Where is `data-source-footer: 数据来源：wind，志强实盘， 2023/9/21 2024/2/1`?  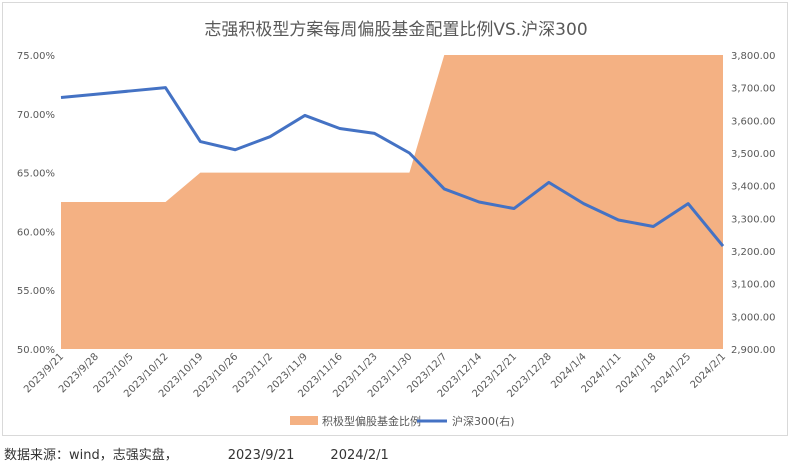
data-source-footer: 数据来源：wind，志强实盘， 2023/9/21 2024/2/1 is located at coordinates (196, 453).